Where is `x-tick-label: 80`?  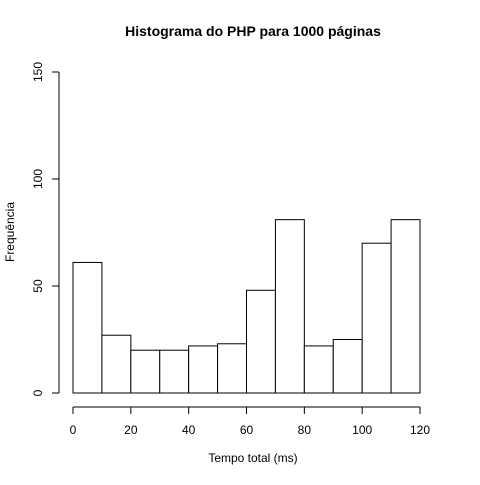 x-tick-label: 80 is located at coordinates (305, 430).